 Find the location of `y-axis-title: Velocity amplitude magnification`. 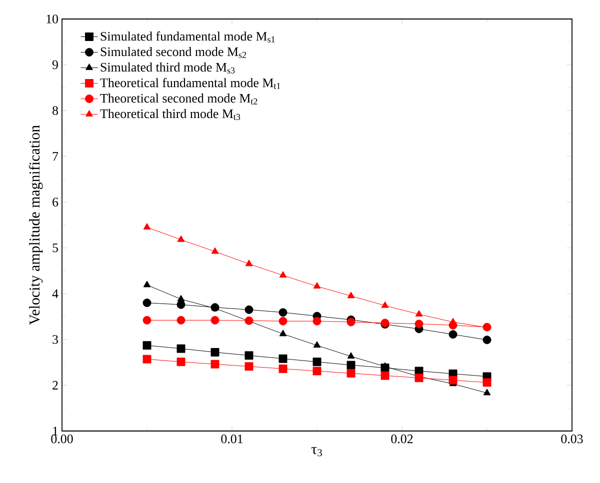

y-axis-title: Velocity amplitude magnification is located at coordinates (35, 225).